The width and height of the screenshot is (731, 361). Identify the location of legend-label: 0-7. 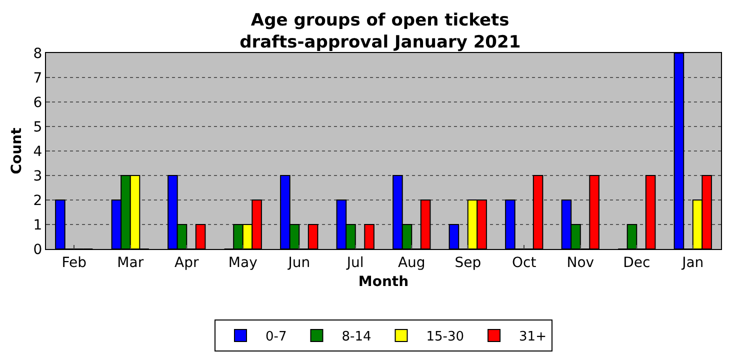
(276, 337).